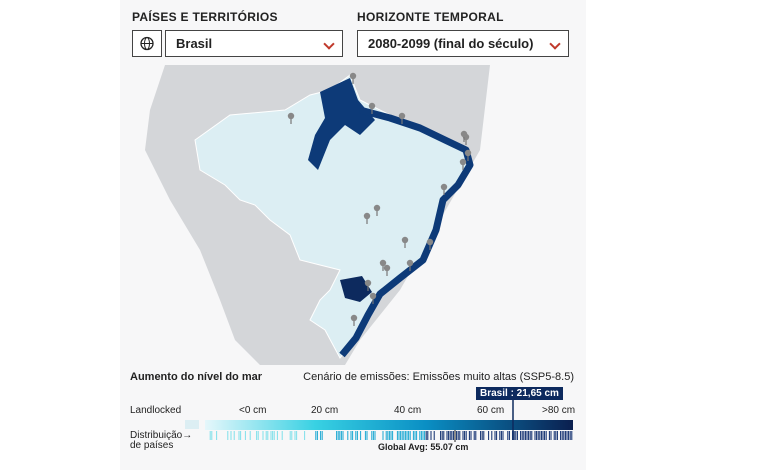 The image size is (780, 470). I want to click on horizon-dropdown: 2080-2099 (final do século), so click(463, 43).